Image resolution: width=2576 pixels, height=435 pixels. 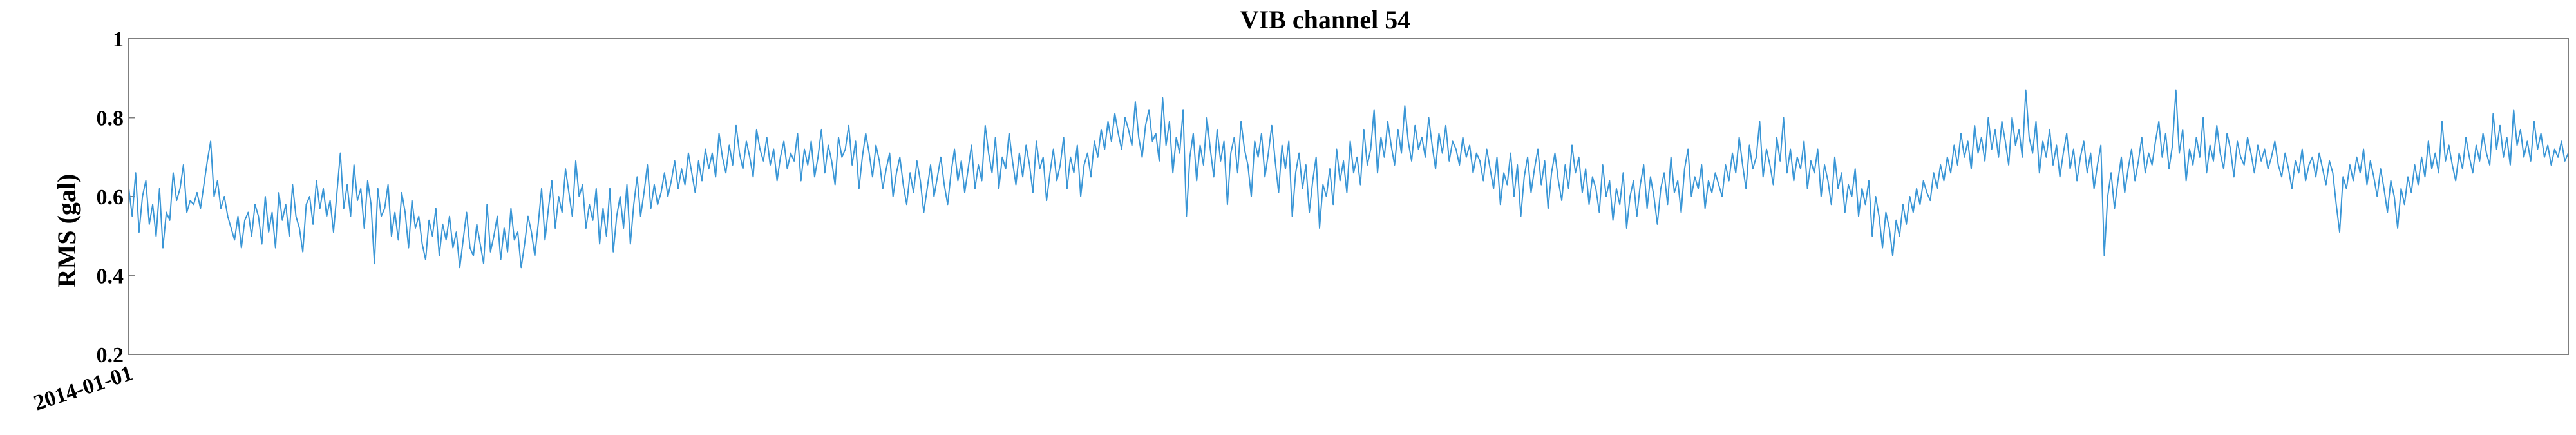 I want to click on y-tick-label: 1, so click(x=119, y=40).